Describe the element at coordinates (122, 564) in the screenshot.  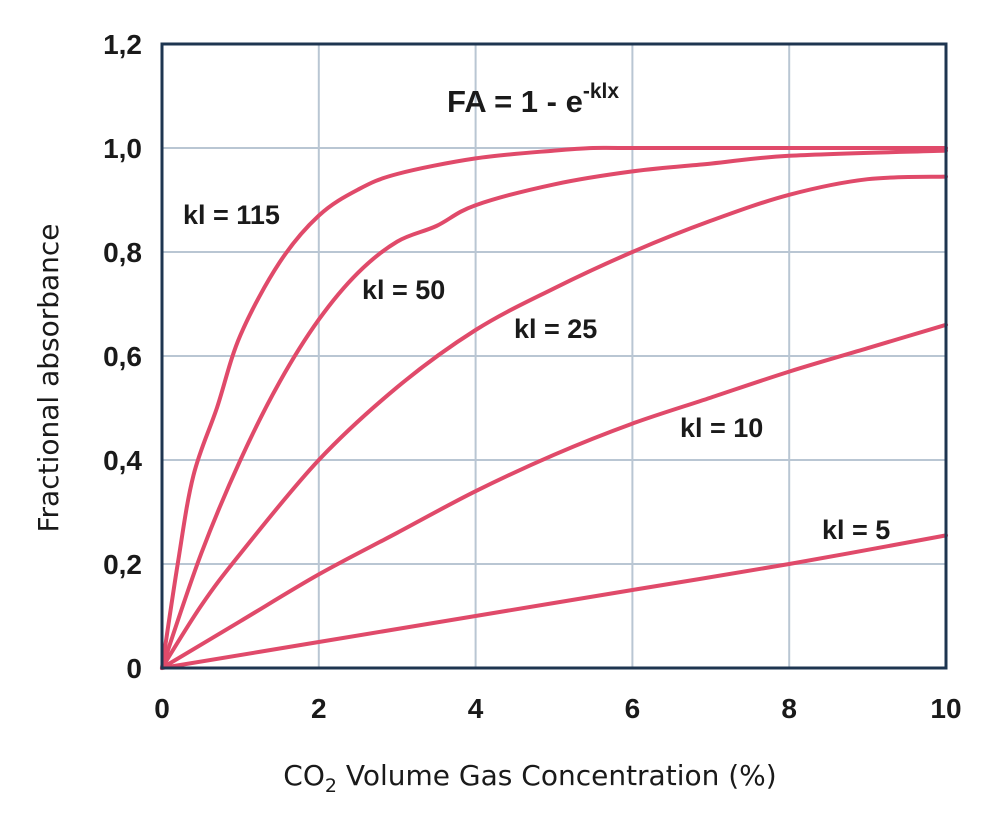
I see `y-tick-label: 0,2` at that location.